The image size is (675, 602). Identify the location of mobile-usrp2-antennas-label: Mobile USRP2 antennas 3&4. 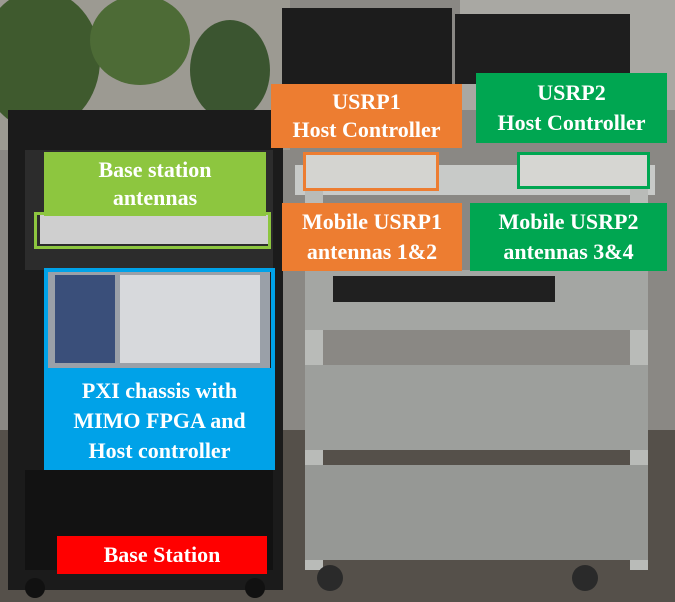
(568, 237).